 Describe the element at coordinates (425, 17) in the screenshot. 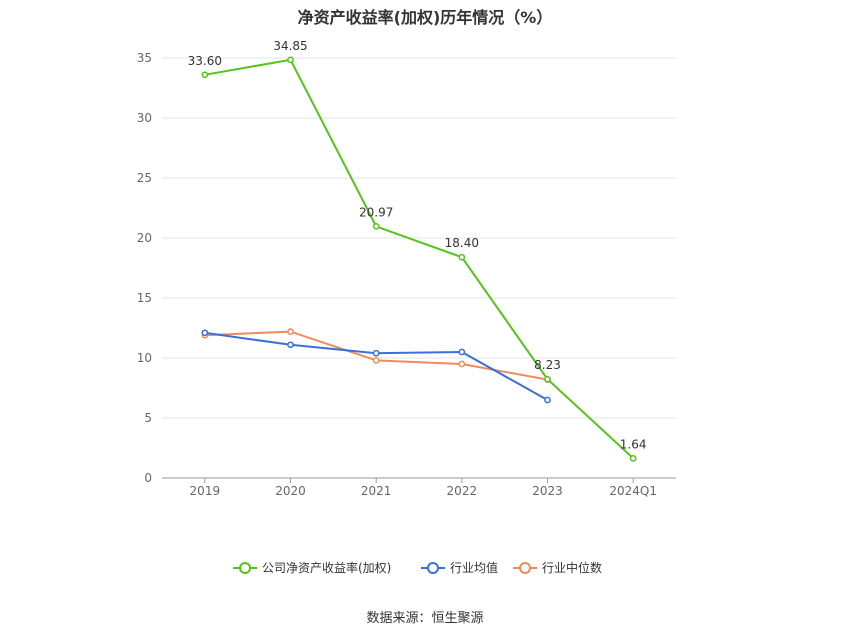

I see `chart-title: 净资产收益率(加权)历年情况（%）` at that location.